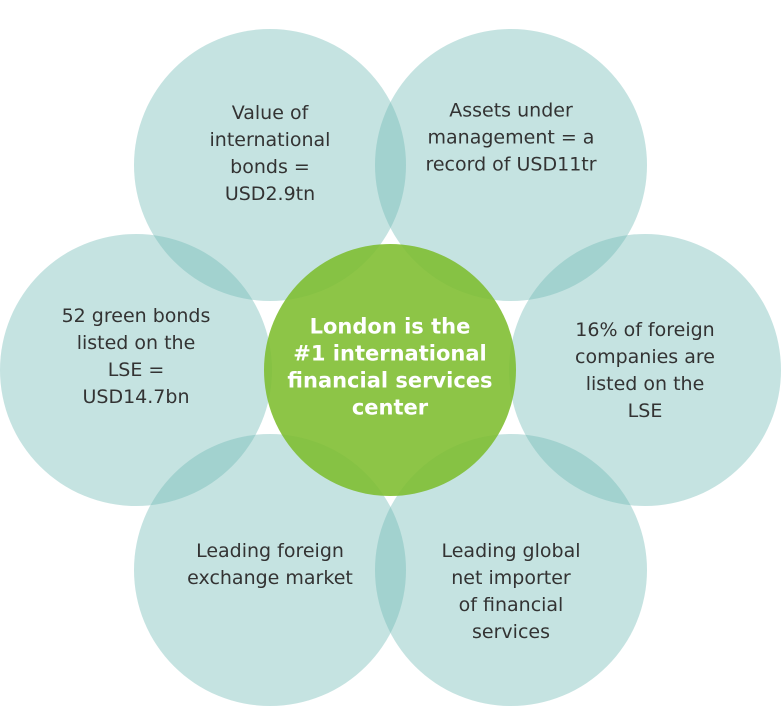 The height and width of the screenshot is (706, 781). I want to click on label-line: USD2.9tn, so click(270, 194).